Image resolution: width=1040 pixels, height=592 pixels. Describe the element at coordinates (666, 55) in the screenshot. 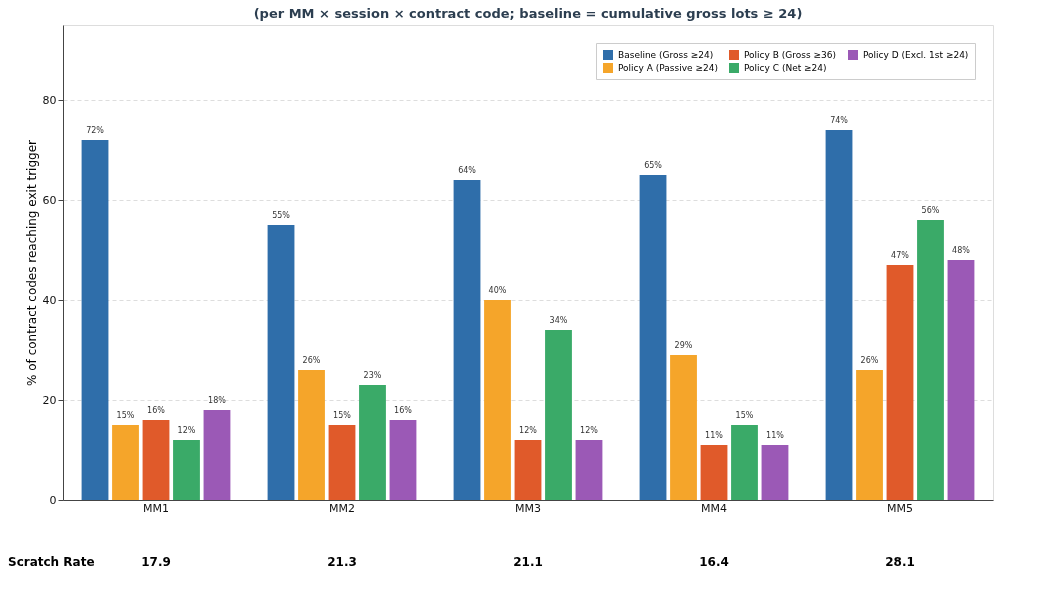

I see `legend-label: Baseline (Gross ≥24)` at that location.